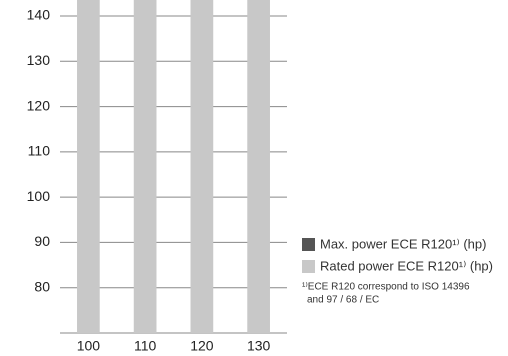 The width and height of the screenshot is (508, 356). I want to click on x-tick-label: 130, so click(259, 346).